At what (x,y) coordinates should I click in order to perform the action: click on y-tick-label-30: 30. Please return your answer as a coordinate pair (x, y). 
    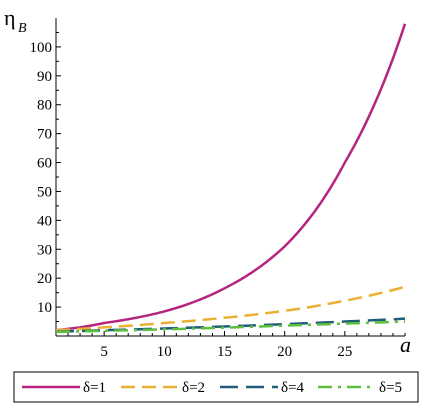
    Looking at the image, I should click on (44, 250).